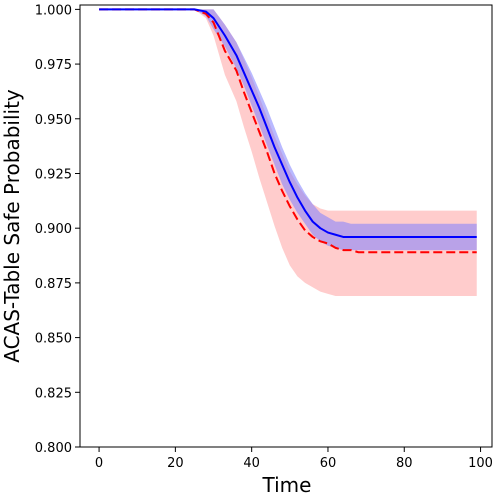 This screenshot has width=500, height=500. I want to click on x-tick-label: 80, so click(404, 463).